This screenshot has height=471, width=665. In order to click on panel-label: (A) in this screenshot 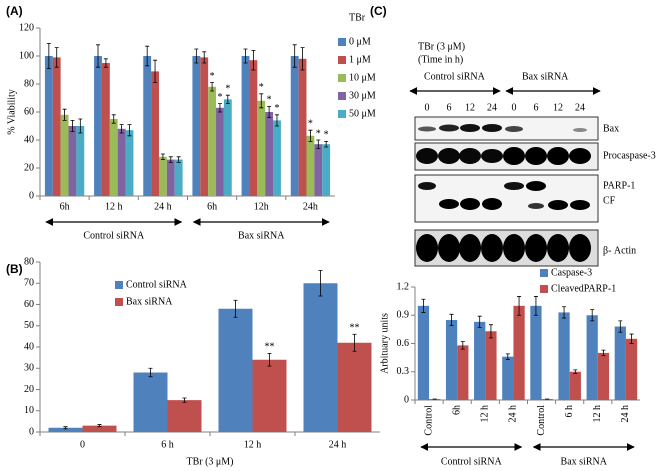, I will do `click(14, 11)`.